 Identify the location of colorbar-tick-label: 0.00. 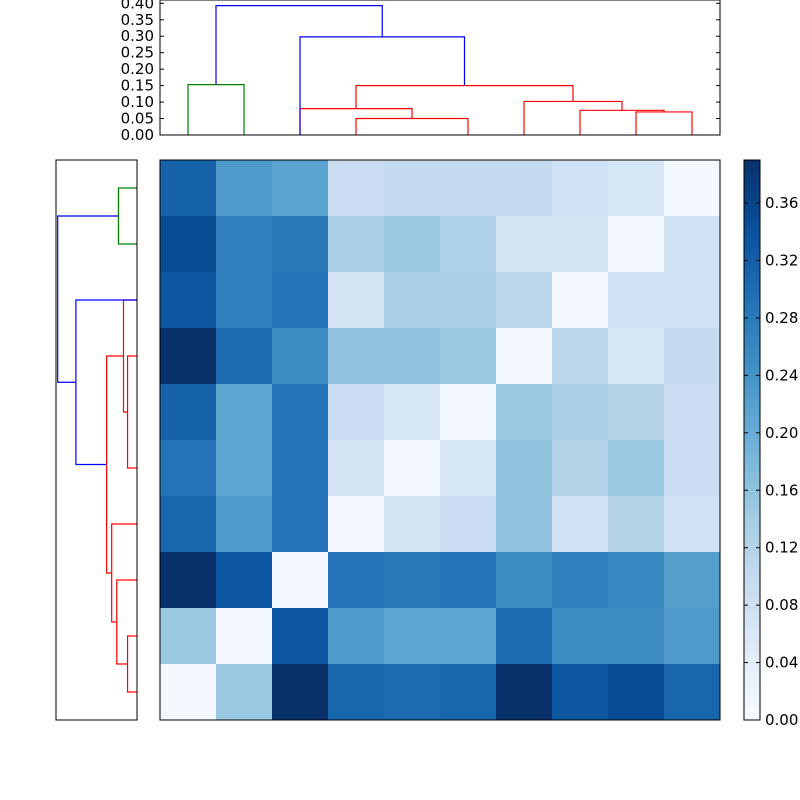
(781, 720).